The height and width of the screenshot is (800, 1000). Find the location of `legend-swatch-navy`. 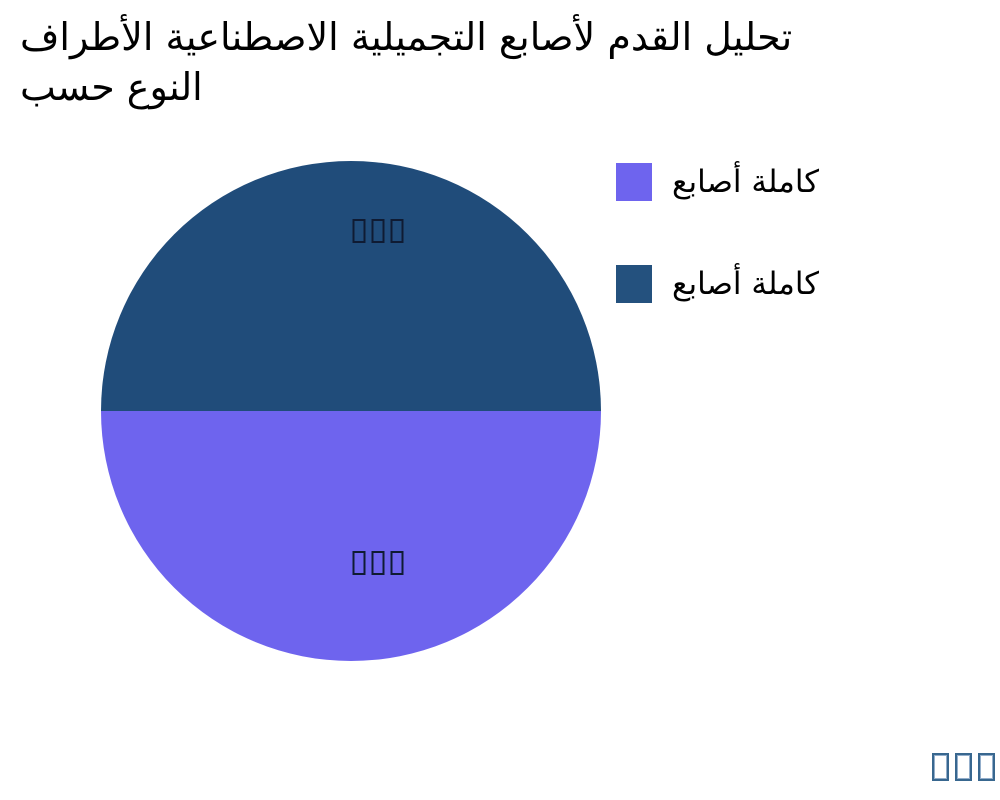

legend-swatch-navy is located at coordinates (634, 284).